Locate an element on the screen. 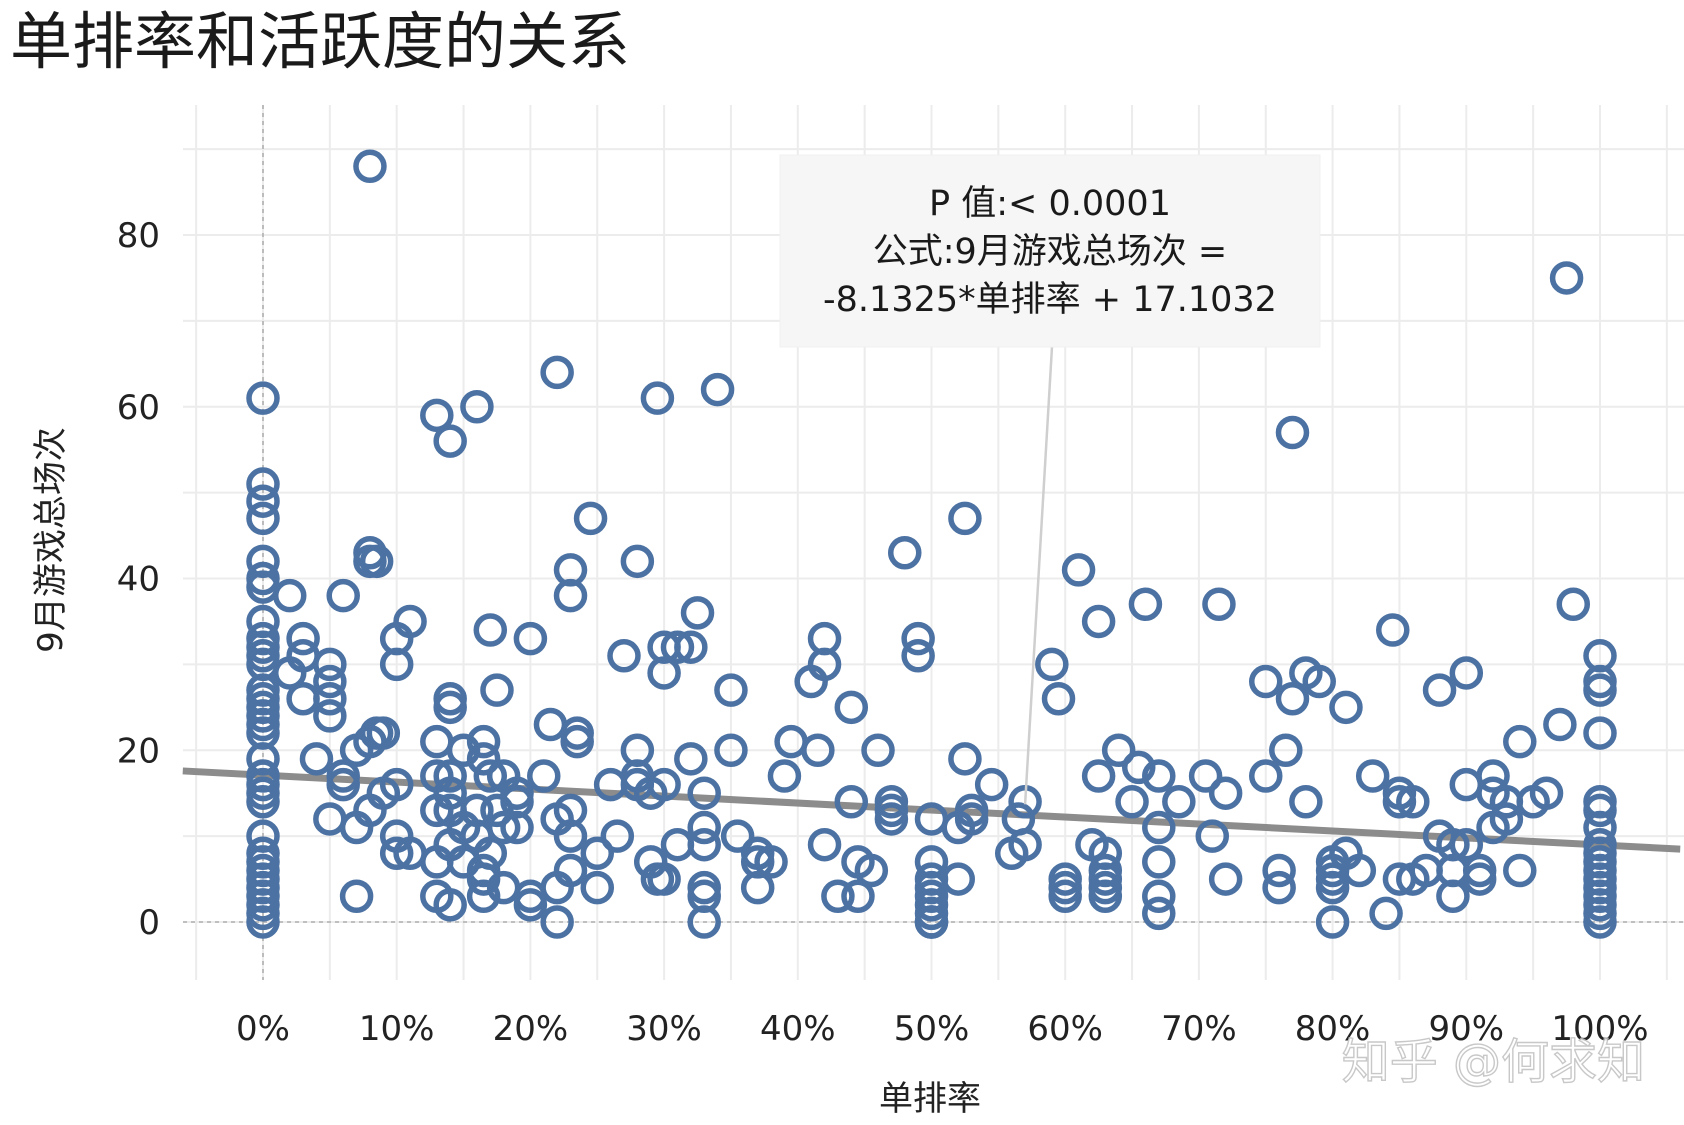 The image size is (1684, 1125). y-tick-label: 60 is located at coordinates (138, 408).